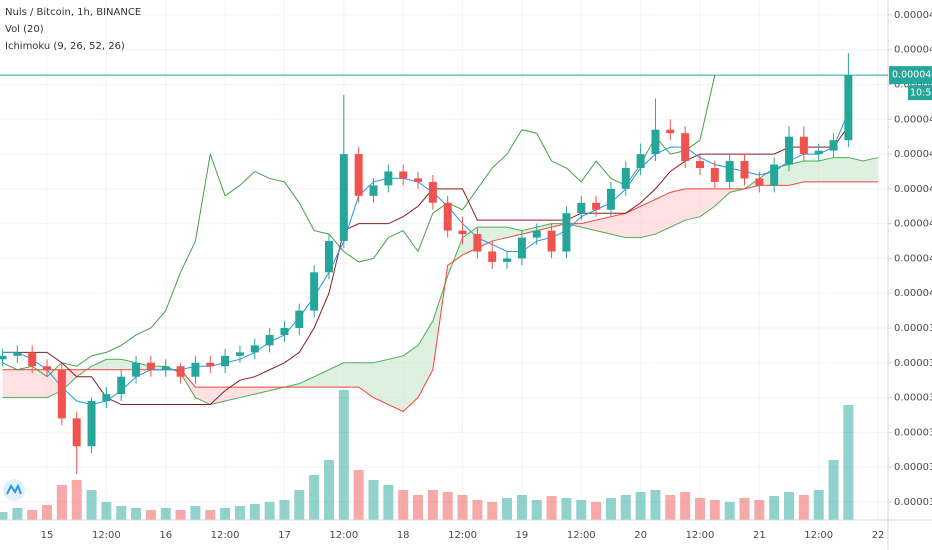  What do you see at coordinates (65, 46) in the screenshot?
I see `indicator-label: Ichimoku (9, 26, 52, 26)` at bounding box center [65, 46].